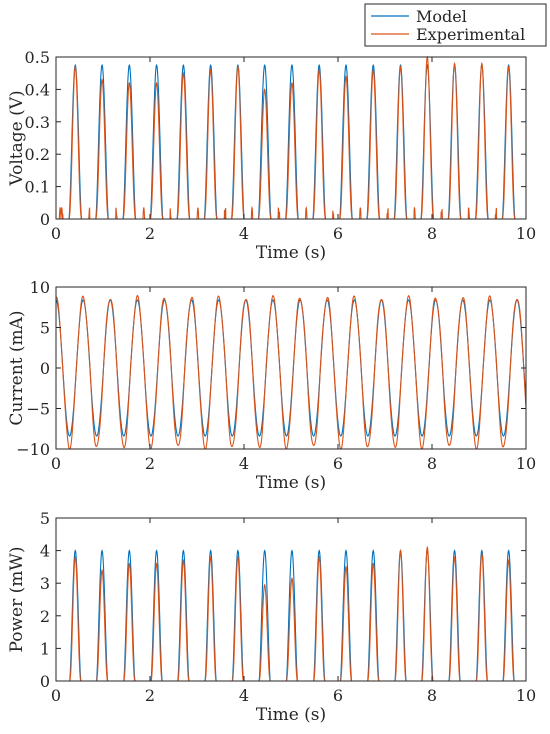 The height and width of the screenshot is (734, 550). I want to click on x-tick-label-power: 2, so click(150, 695).